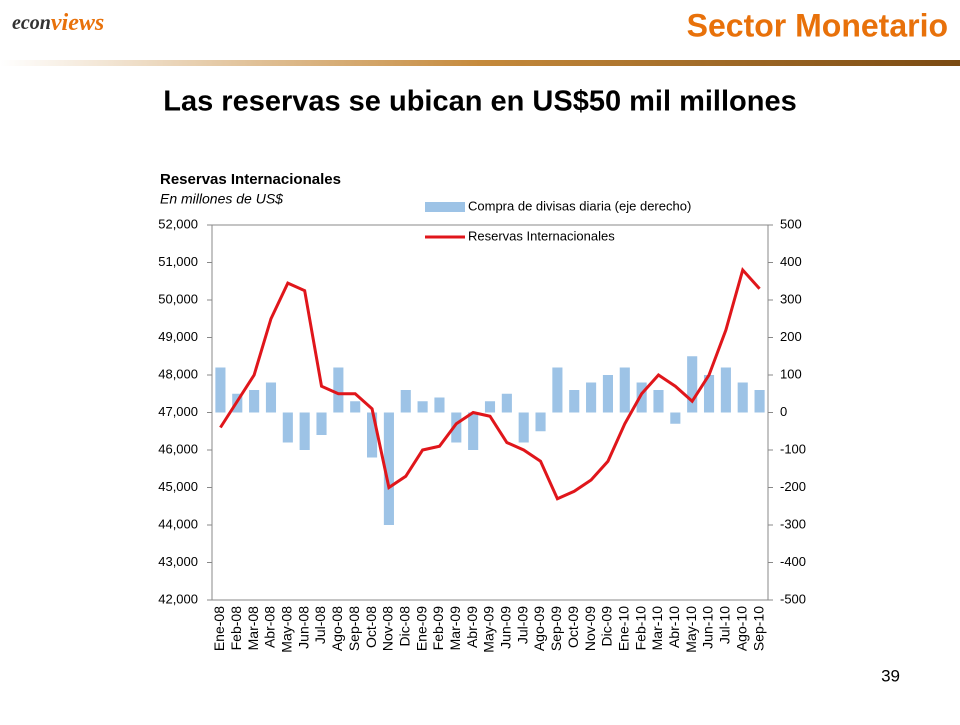  I want to click on logo-prefix: econ, so click(31, 23).